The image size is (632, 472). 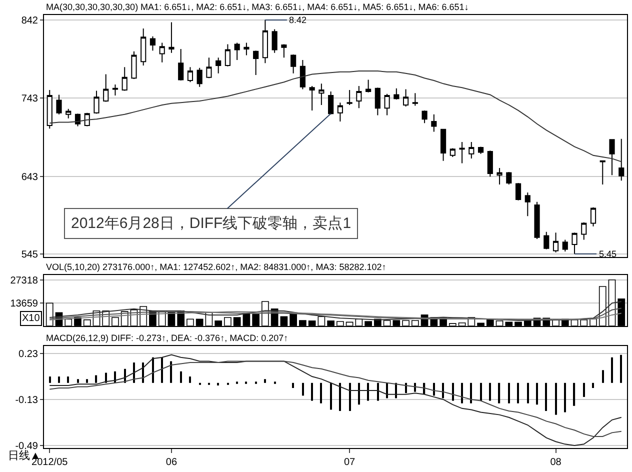 What do you see at coordinates (556, 462) in the screenshot?
I see `x-tick-label: 08` at bounding box center [556, 462].